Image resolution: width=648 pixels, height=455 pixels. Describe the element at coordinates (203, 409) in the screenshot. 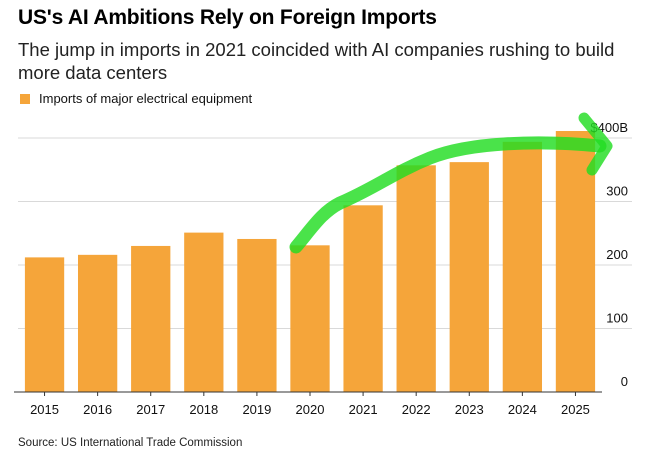

I see `x-tick-label: 2018` at that location.